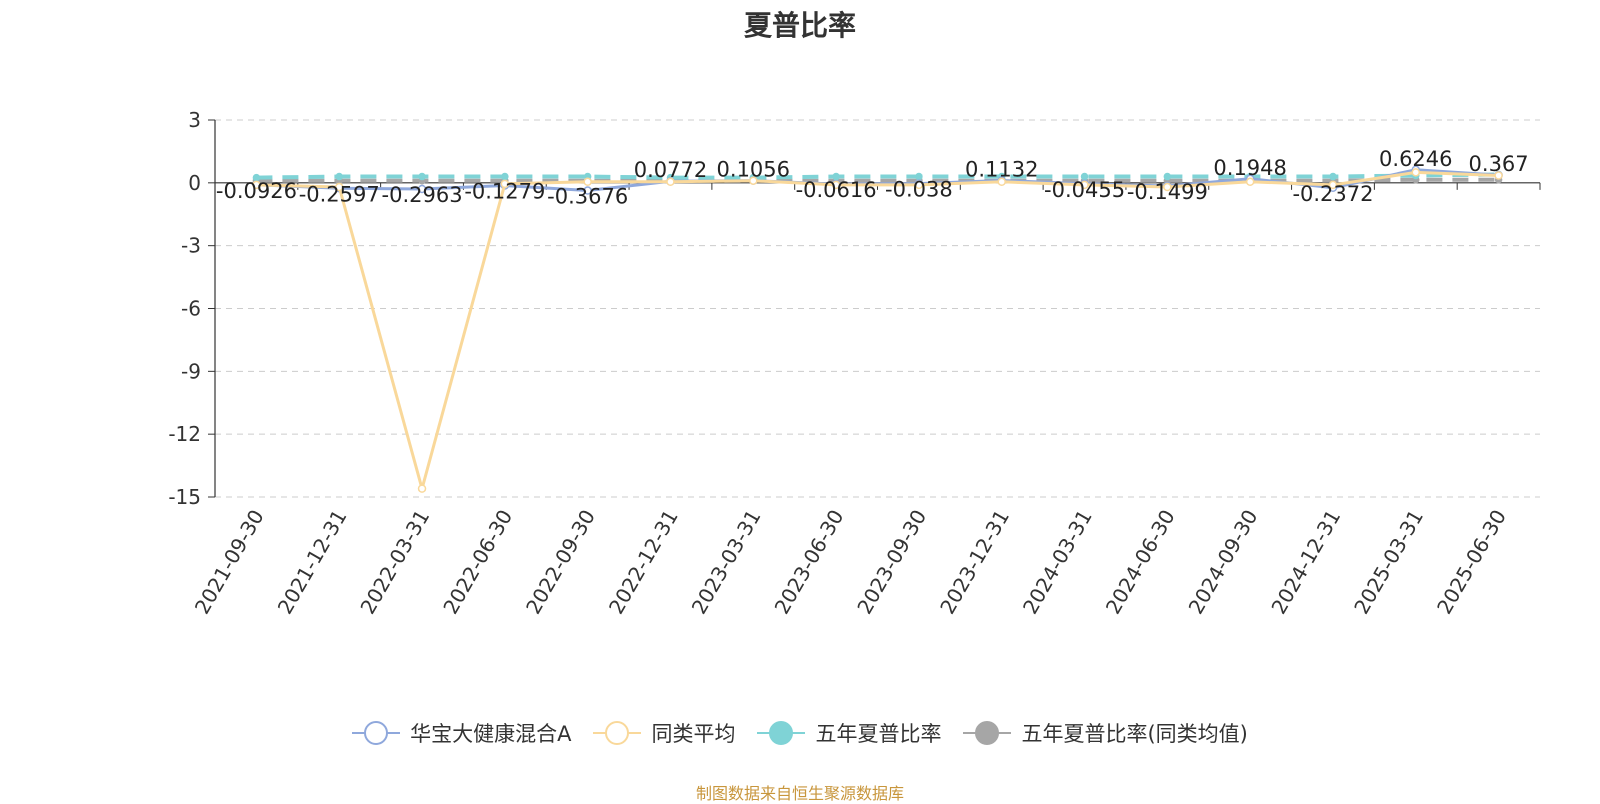 The image size is (1600, 804). Describe the element at coordinates (1001, 169) in the screenshot. I see `data-label: 0.1132` at that location.